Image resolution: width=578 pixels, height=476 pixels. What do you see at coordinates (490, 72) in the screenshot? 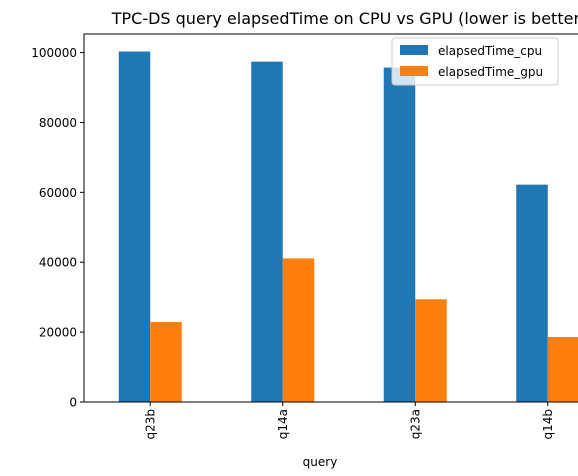
I see `legend-label-gpu: elapsedTime_gpu` at bounding box center [490, 72].